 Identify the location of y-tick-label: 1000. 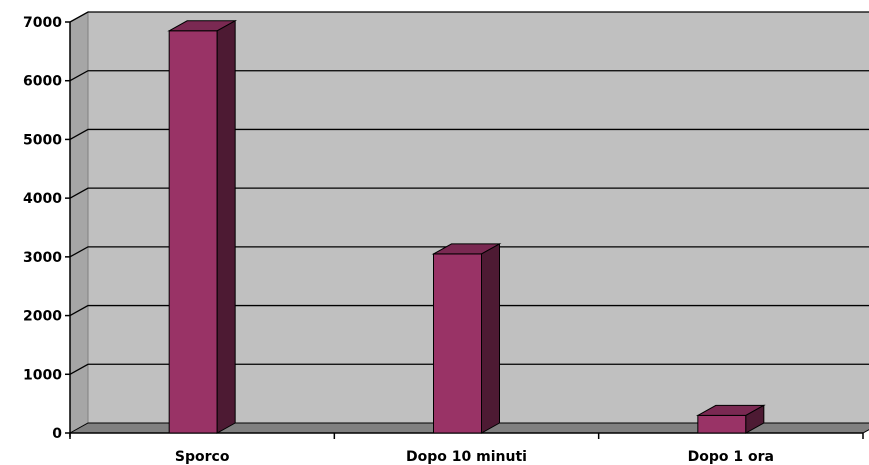
(42, 375).